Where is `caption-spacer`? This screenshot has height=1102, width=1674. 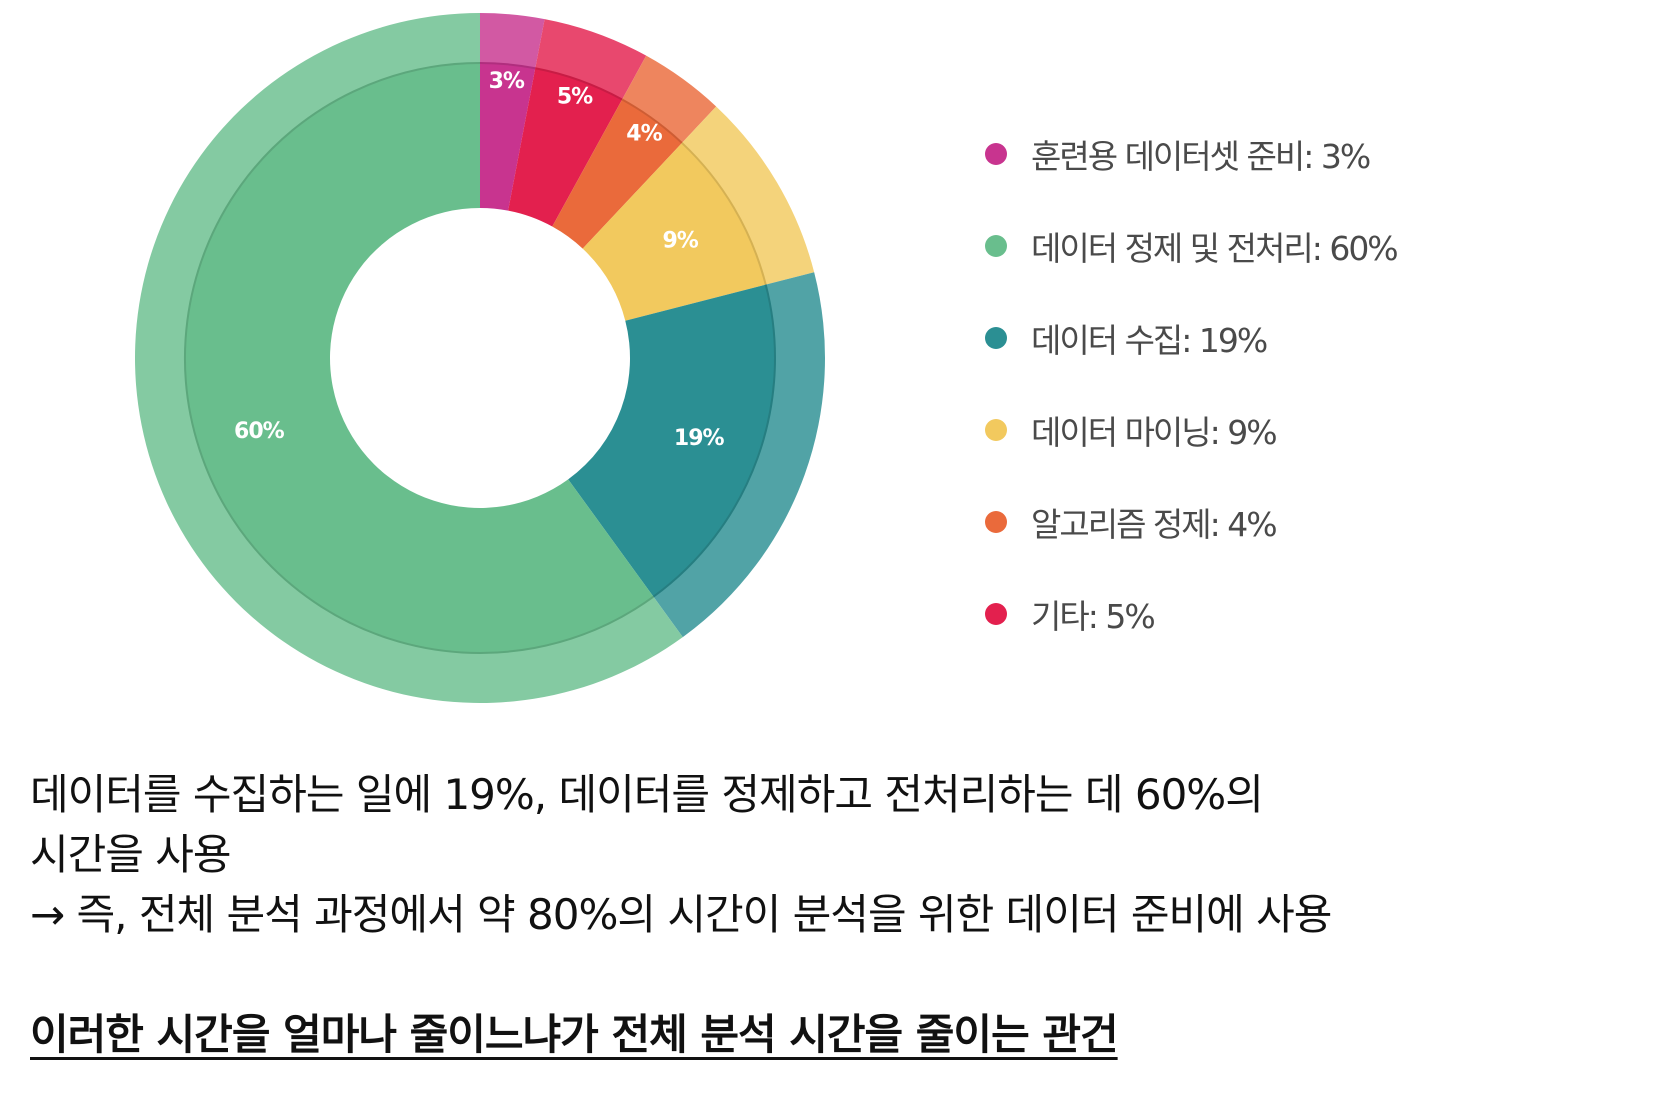 caption-spacer is located at coordinates (840, 975).